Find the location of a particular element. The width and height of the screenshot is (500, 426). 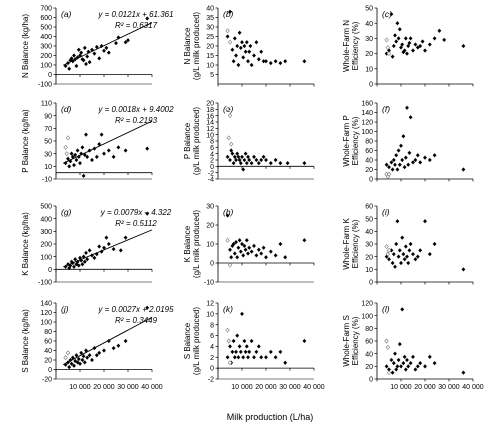

y-tick-label: 100 is located at coordinates (367, 132).